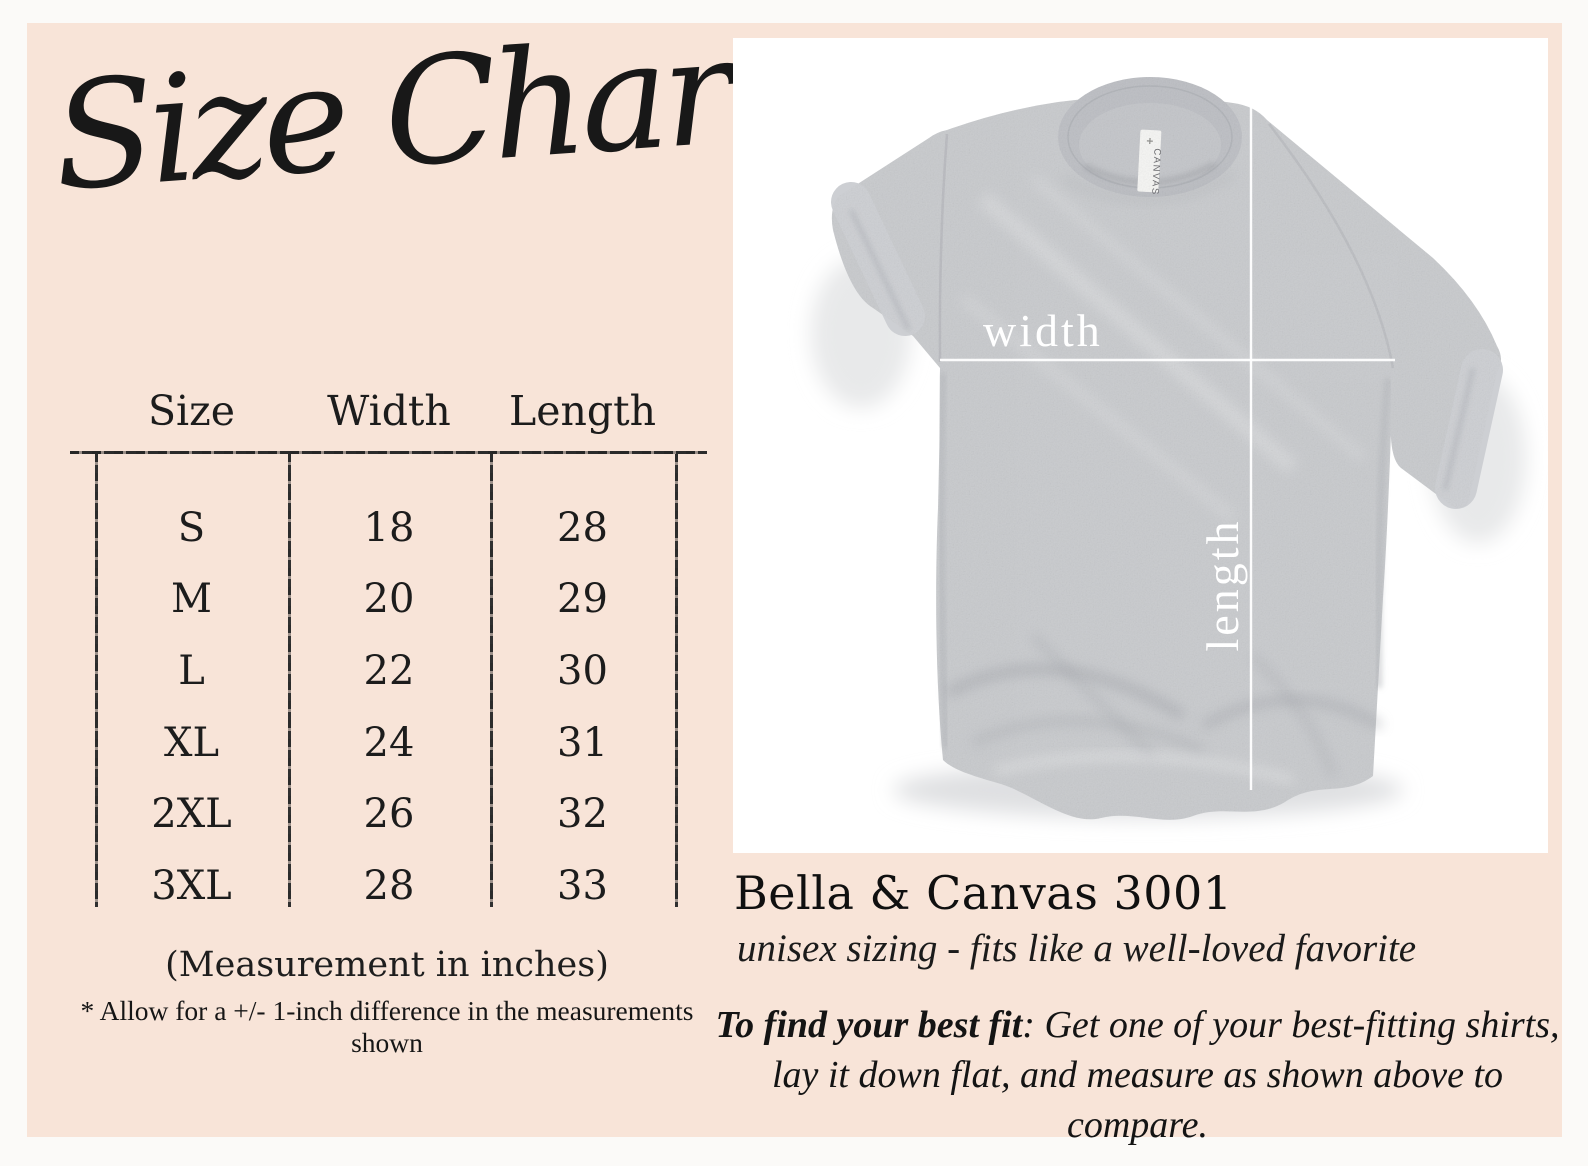  What do you see at coordinates (191, 527) in the screenshot?
I see `cell-size: S` at bounding box center [191, 527].